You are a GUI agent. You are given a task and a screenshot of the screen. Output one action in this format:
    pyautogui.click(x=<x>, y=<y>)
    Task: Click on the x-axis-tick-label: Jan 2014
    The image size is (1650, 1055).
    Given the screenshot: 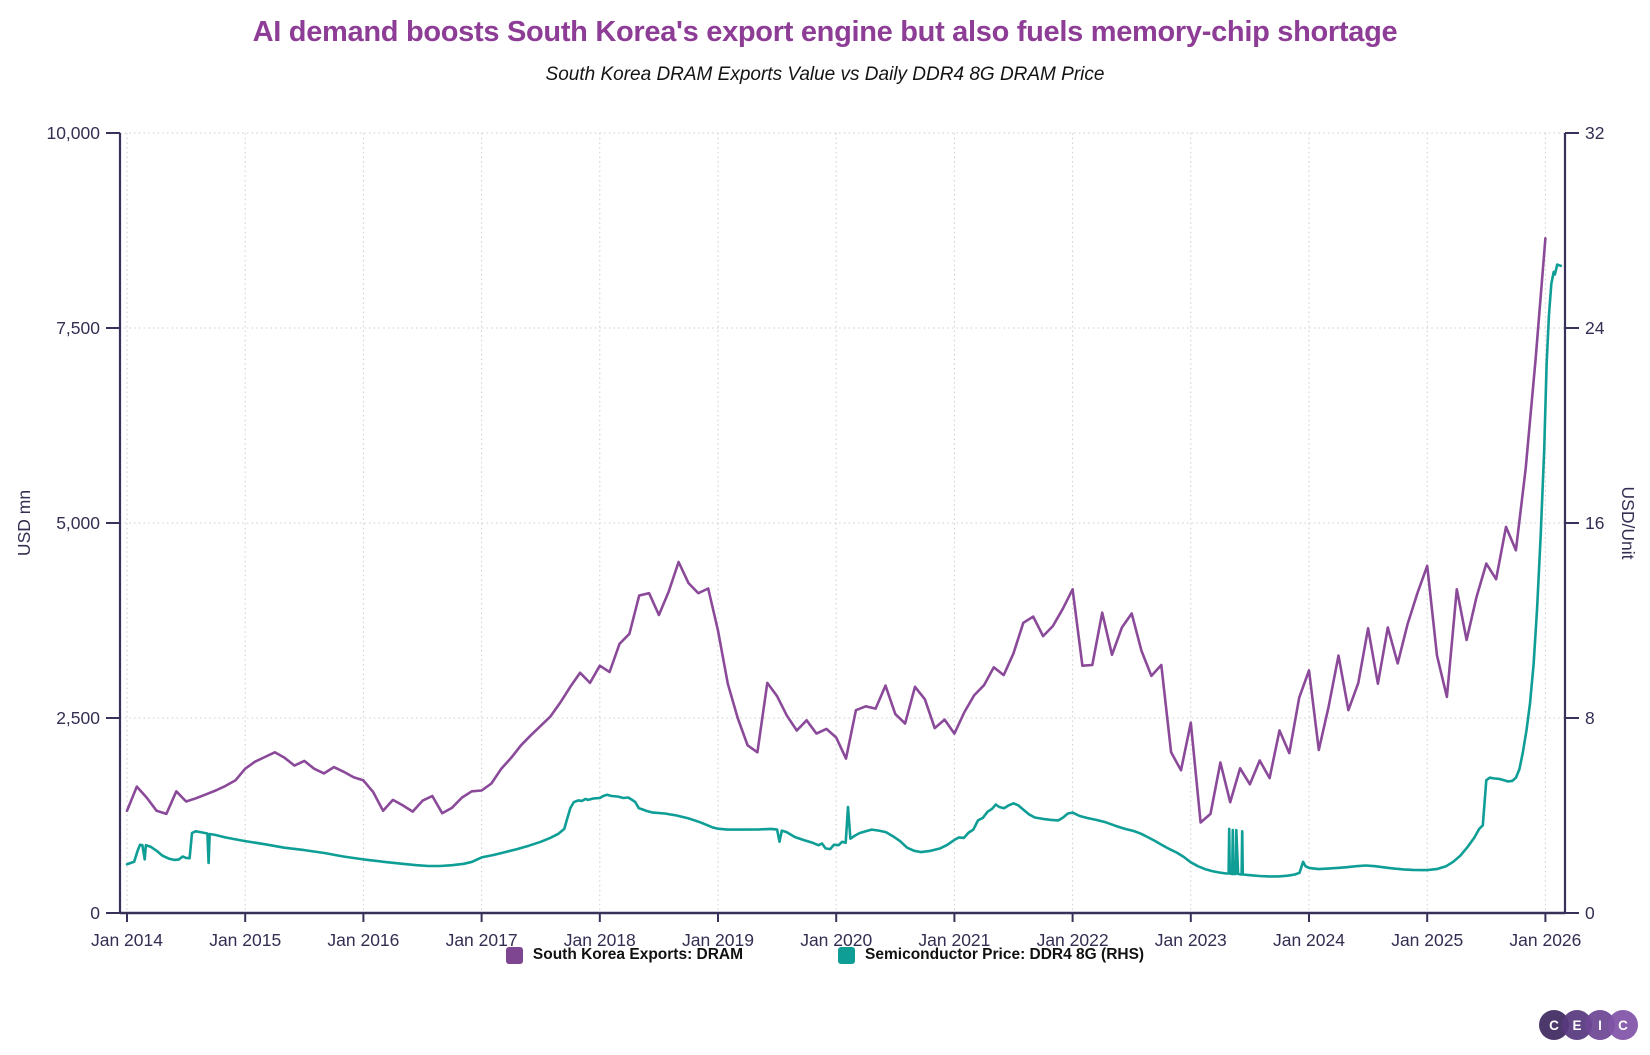 What is the action you would take?
    pyautogui.click(x=127, y=940)
    